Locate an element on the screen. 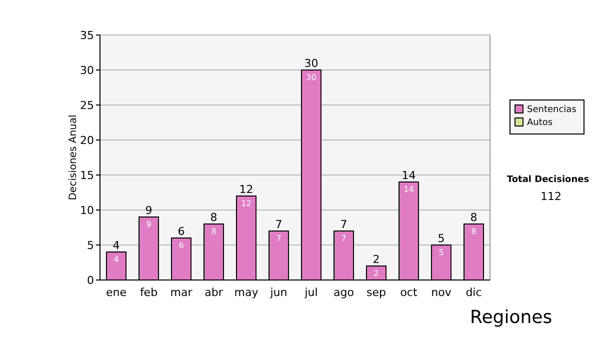 The height and width of the screenshot is (340, 600). text: Total Decisiones is located at coordinates (548, 180).